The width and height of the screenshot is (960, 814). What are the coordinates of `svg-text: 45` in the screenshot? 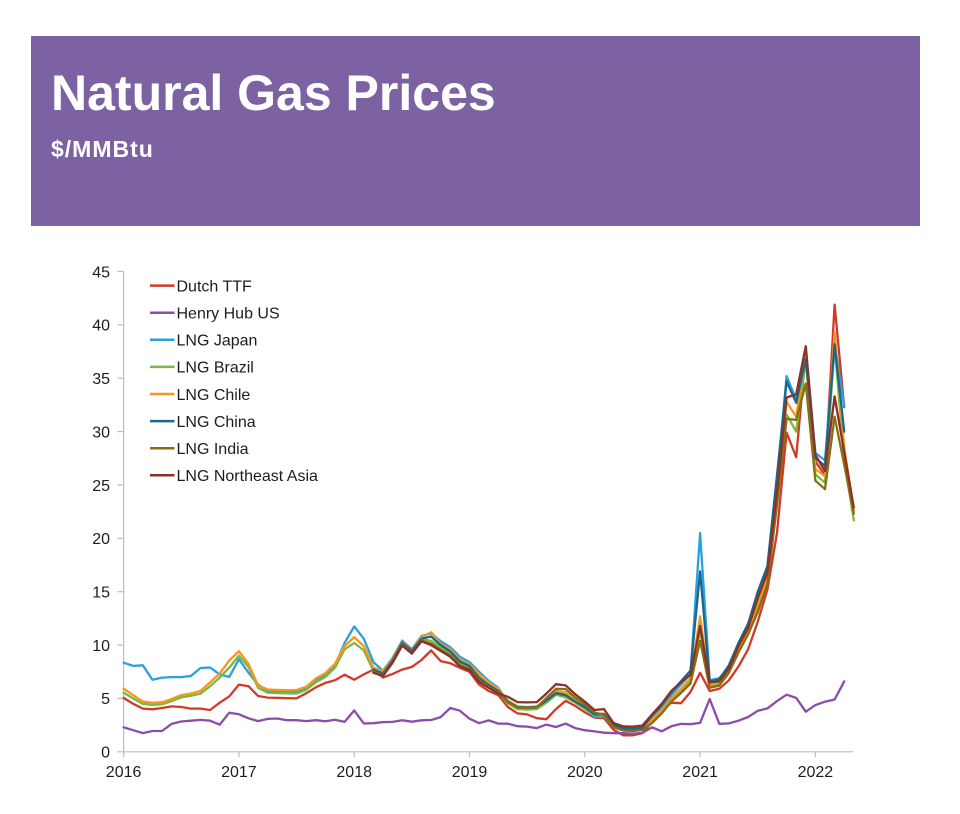 It's located at (101, 272).